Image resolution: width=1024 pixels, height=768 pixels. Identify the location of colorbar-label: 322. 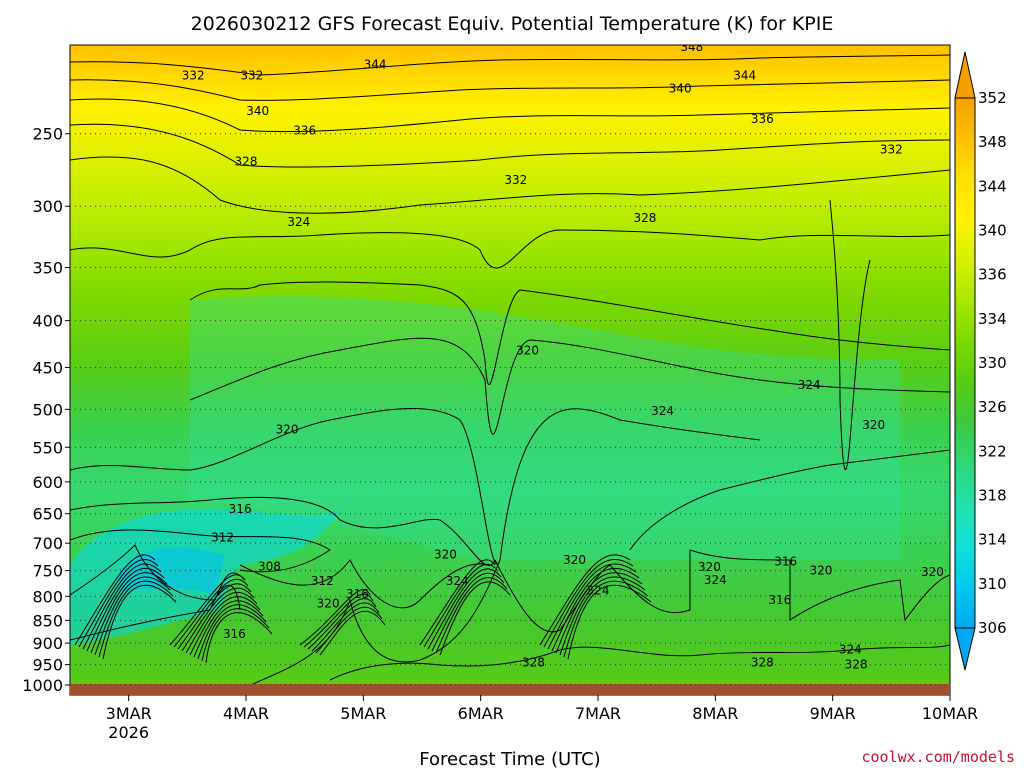
(992, 451).